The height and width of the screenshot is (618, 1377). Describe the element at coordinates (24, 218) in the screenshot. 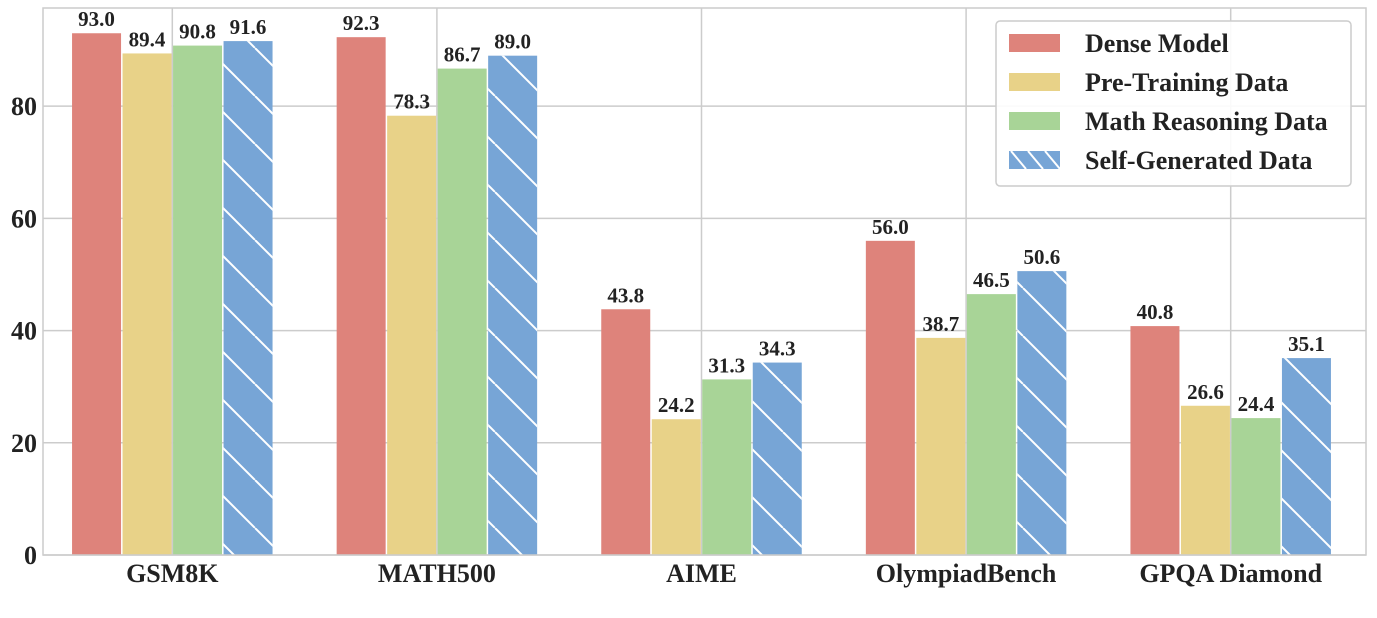

I see `y-tick-label: 60` at that location.